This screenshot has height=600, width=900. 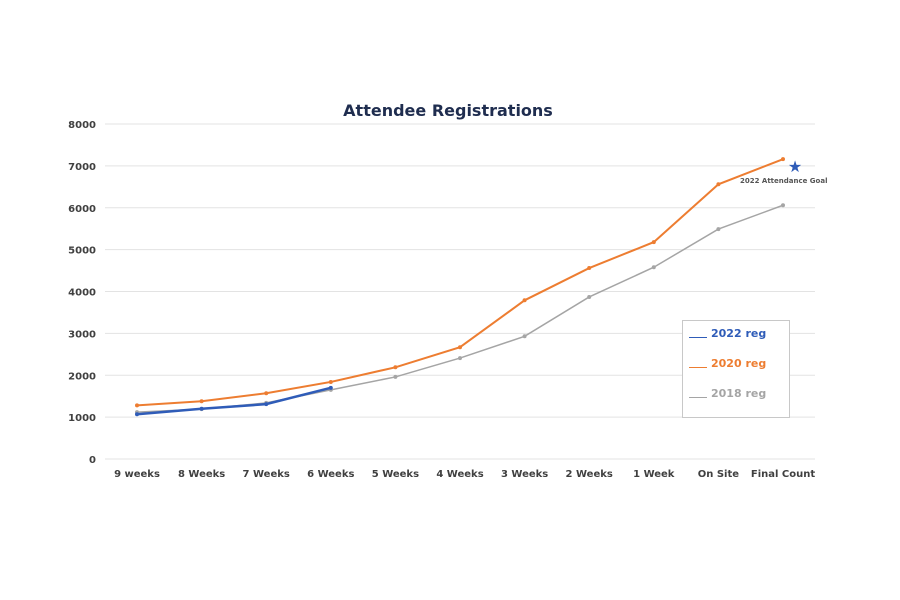 I want to click on legend: 2022 reg 2020 reg 2018 reg, so click(x=736, y=369).